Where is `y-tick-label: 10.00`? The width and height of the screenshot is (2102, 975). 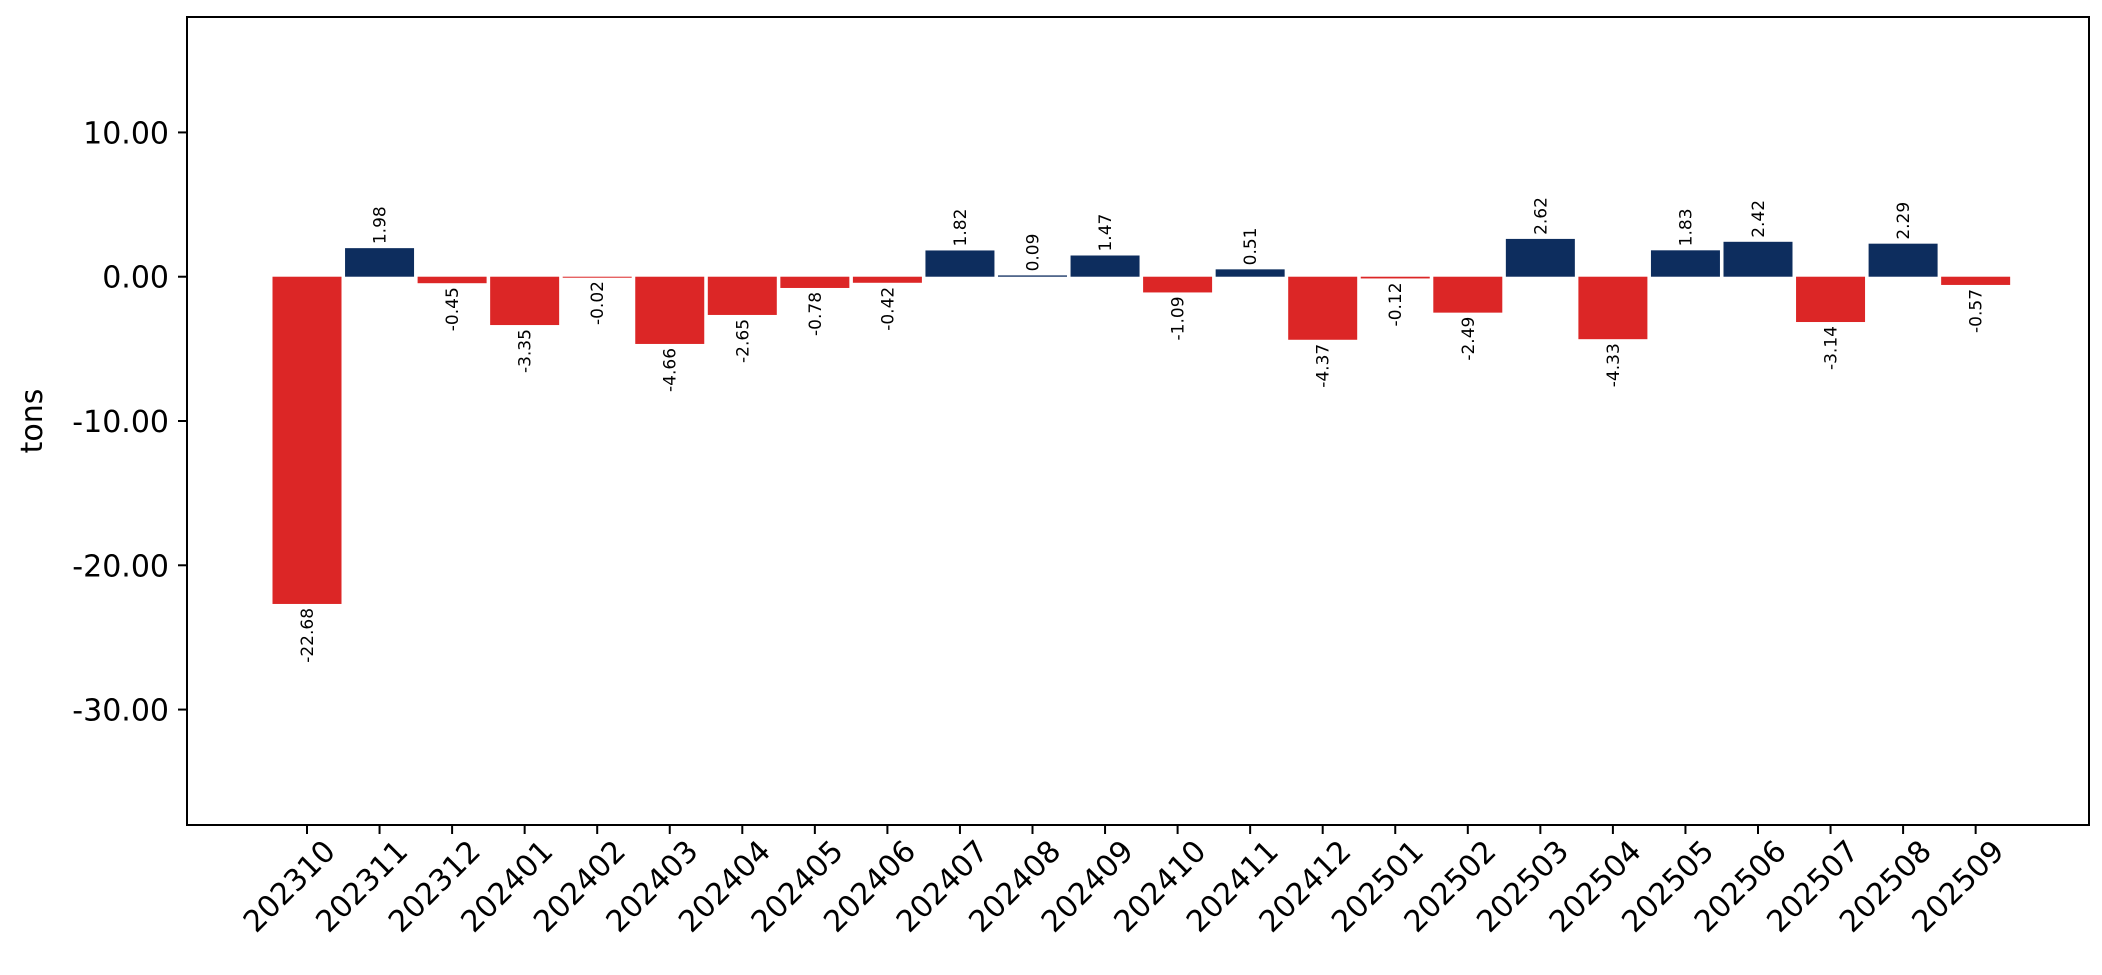 y-tick-label: 10.00 is located at coordinates (126, 133).